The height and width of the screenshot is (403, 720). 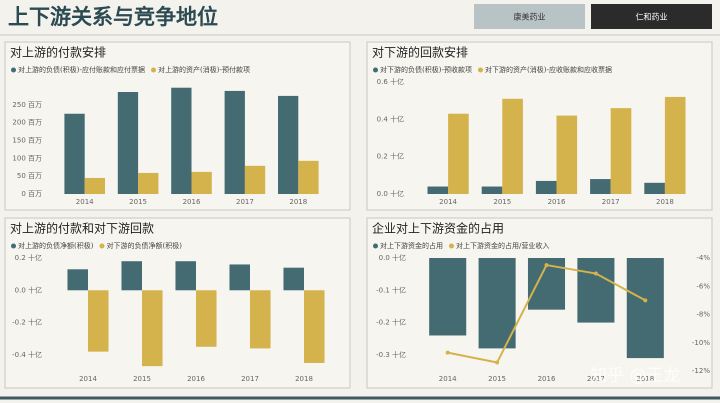 What do you see at coordinates (548, 69) in the screenshot?
I see `legend-label: 对下游的资产(消极)-应收账款和应收票据` at bounding box center [548, 69].